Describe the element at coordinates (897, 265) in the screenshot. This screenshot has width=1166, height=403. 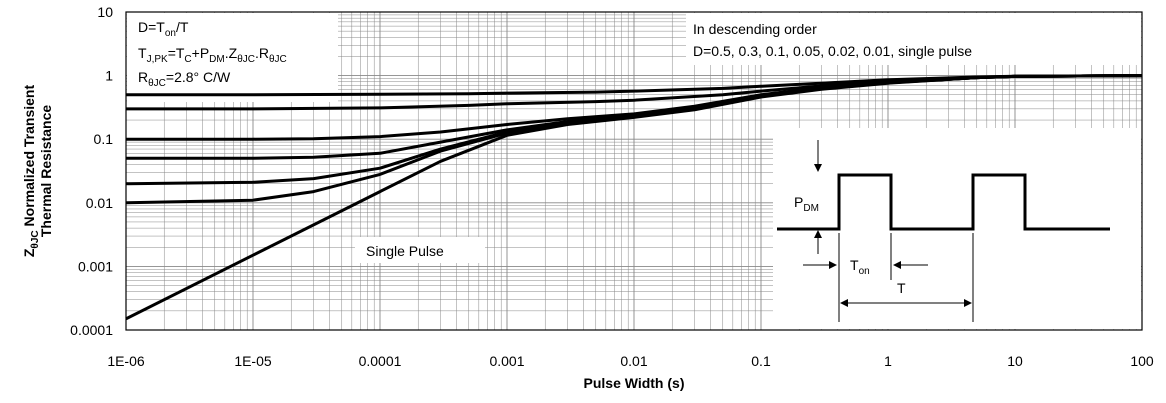
I see `ton-arrowhead-right` at that location.